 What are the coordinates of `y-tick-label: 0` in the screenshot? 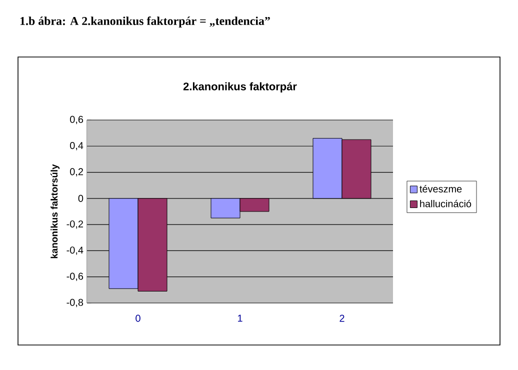 It's located at (81, 198).